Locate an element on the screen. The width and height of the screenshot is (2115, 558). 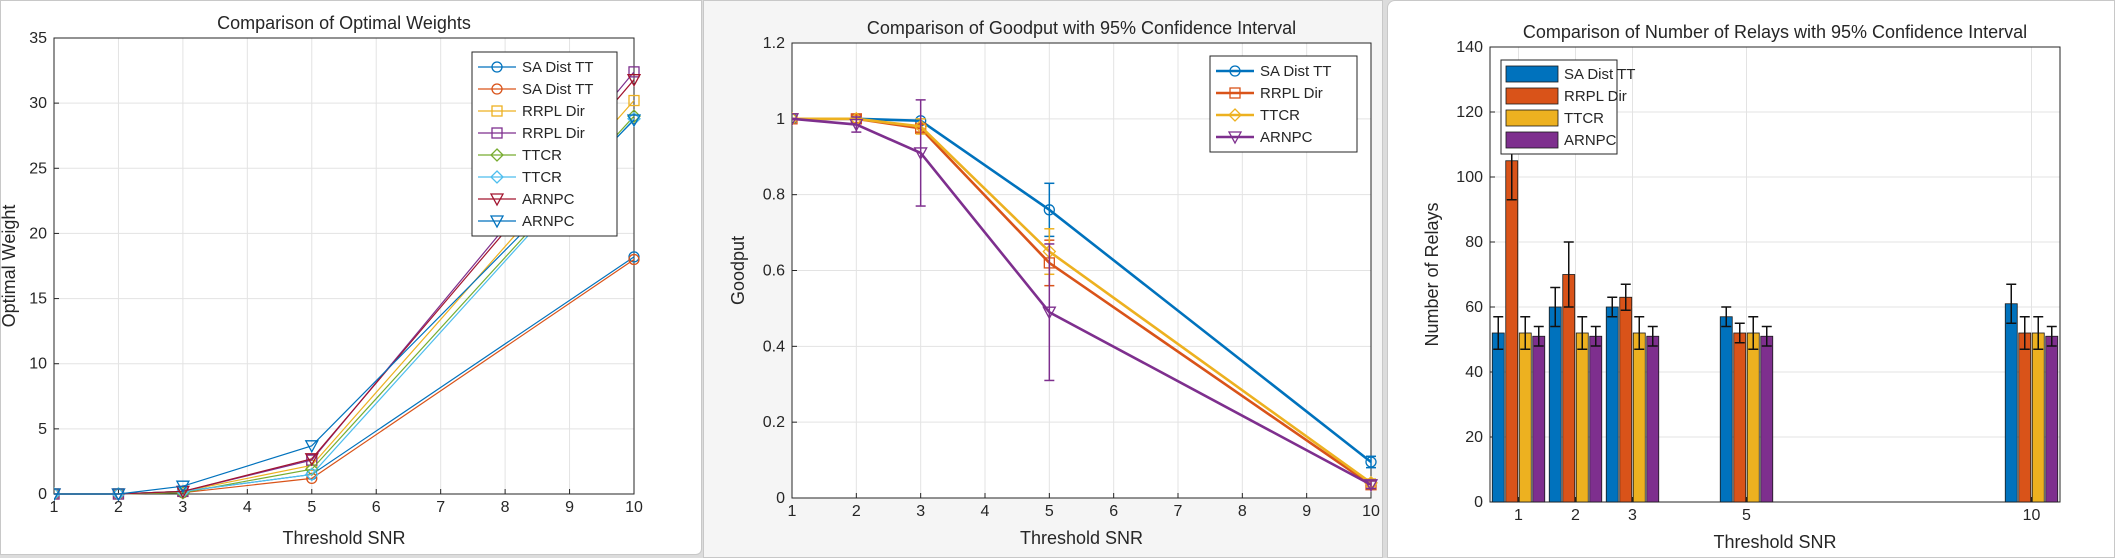
x-tick-label: 8 is located at coordinates (505, 507).